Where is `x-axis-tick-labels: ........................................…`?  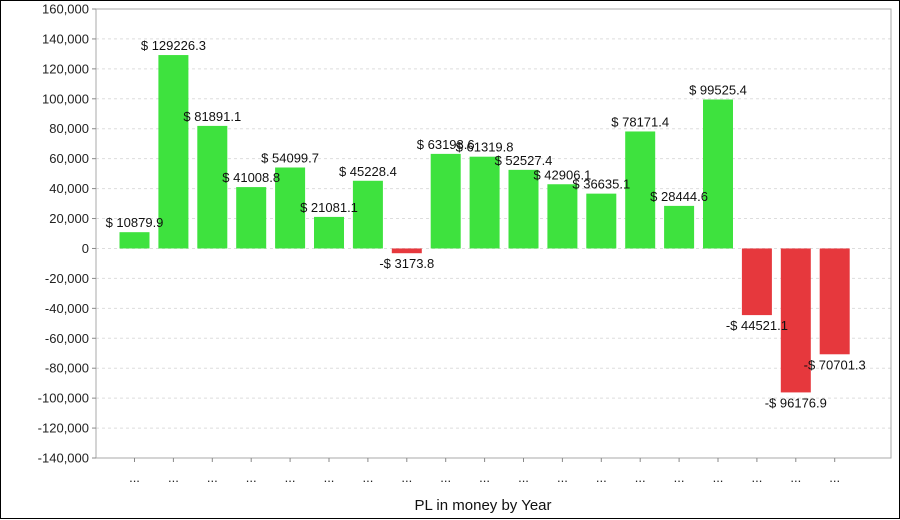 x-axis-tick-labels: ........................................… is located at coordinates (484, 471).